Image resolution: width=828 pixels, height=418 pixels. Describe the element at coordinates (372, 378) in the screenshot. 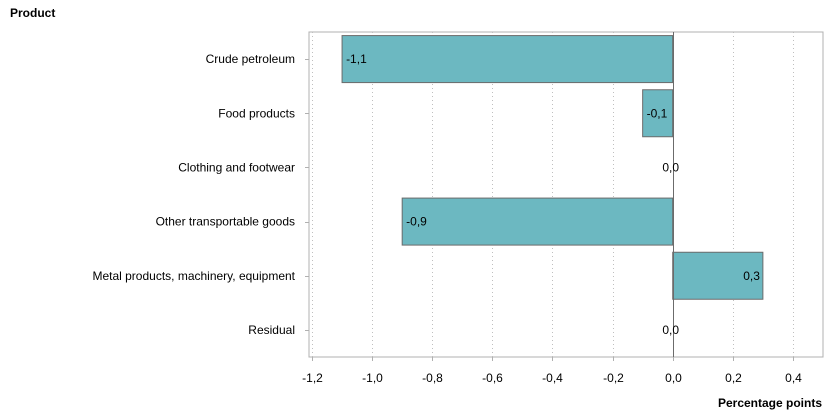

I see `x-tick-label: -1,0` at that location.